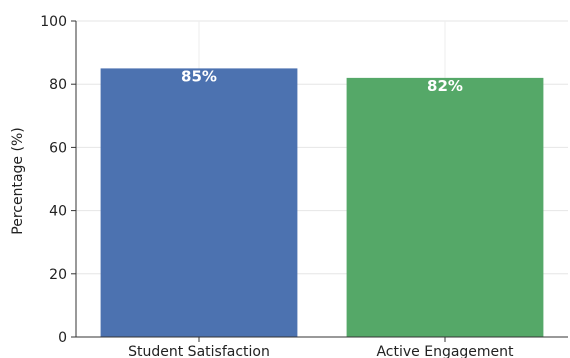 The image size is (570, 358). I want to click on data-label: 82%, so click(445, 86).